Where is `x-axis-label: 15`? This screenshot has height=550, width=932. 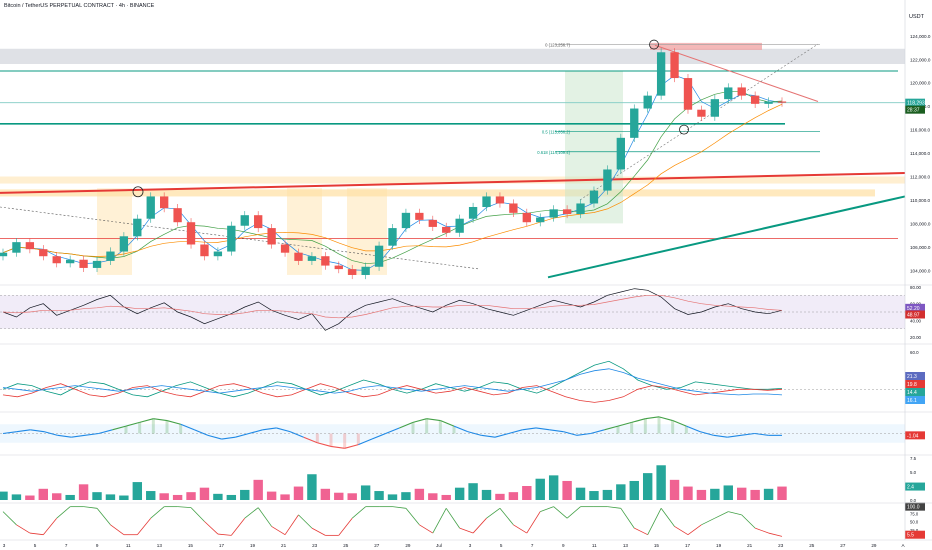
x-axis-label: 15 is located at coordinates (191, 545).